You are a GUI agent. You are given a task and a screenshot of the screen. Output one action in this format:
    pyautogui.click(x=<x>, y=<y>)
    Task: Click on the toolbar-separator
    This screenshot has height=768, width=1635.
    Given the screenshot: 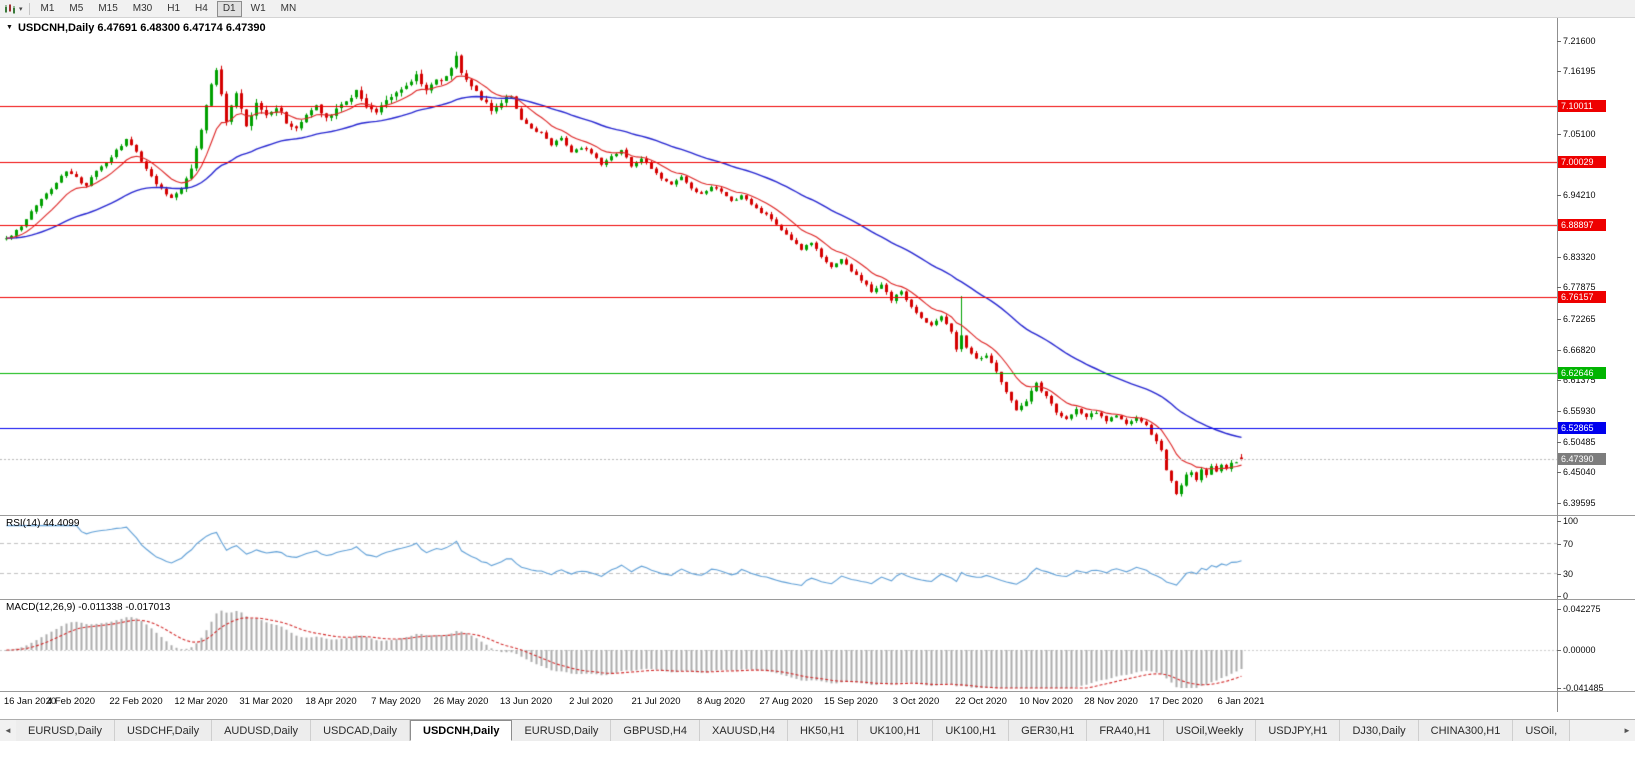 What is the action you would take?
    pyautogui.click(x=29, y=8)
    